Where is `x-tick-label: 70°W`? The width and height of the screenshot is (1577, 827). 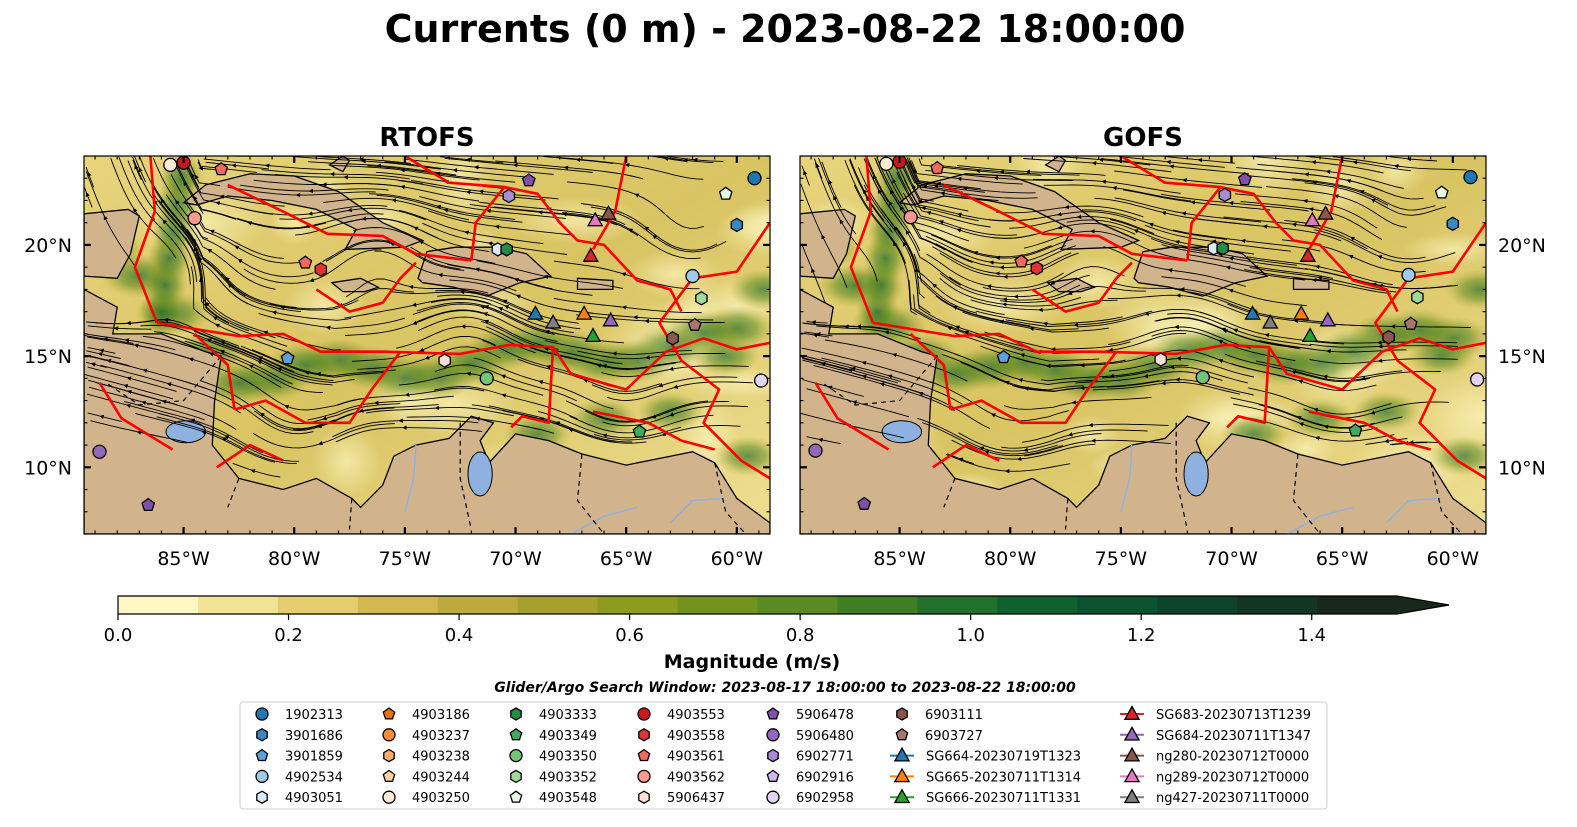 x-tick-label: 70°W is located at coordinates (515, 559).